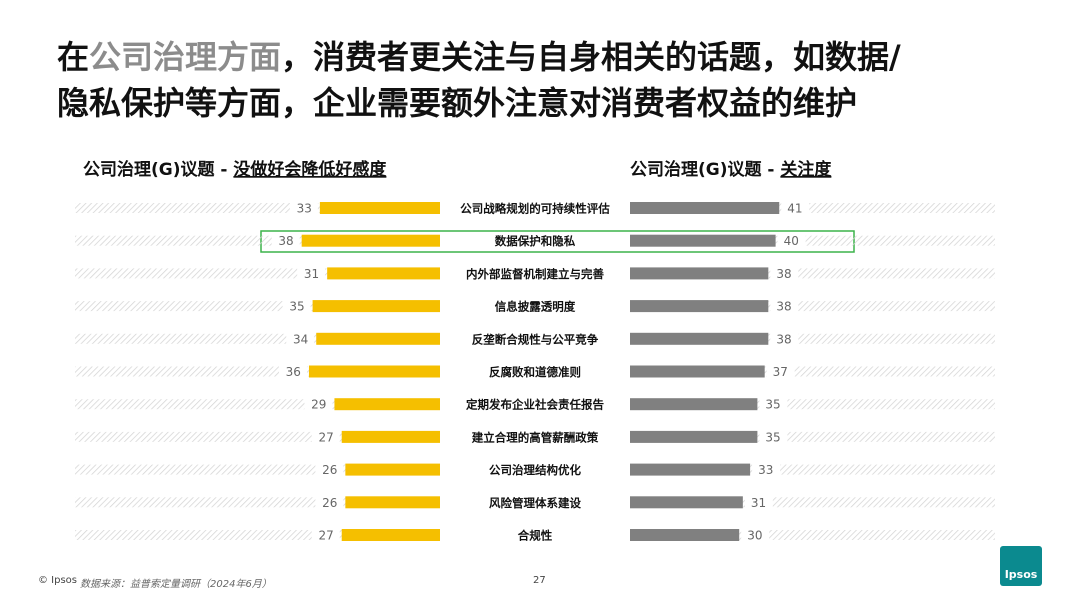 The width and height of the screenshot is (1080, 607). I want to click on series-header: 公司治理(G)议题 - 关注度, so click(731, 169).